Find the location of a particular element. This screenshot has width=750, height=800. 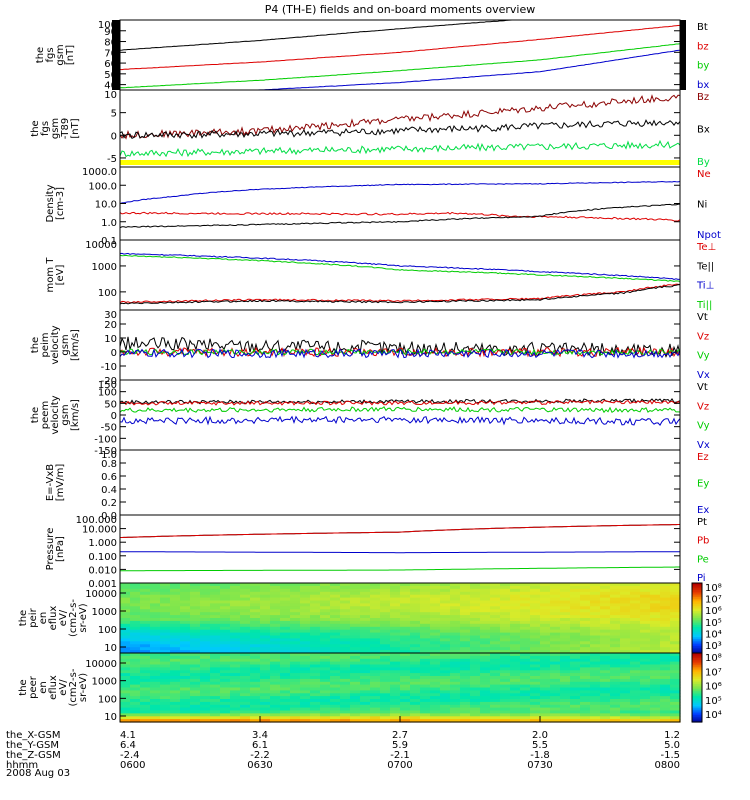

ylabel-density-0: Density is located at coordinates (50, 203).